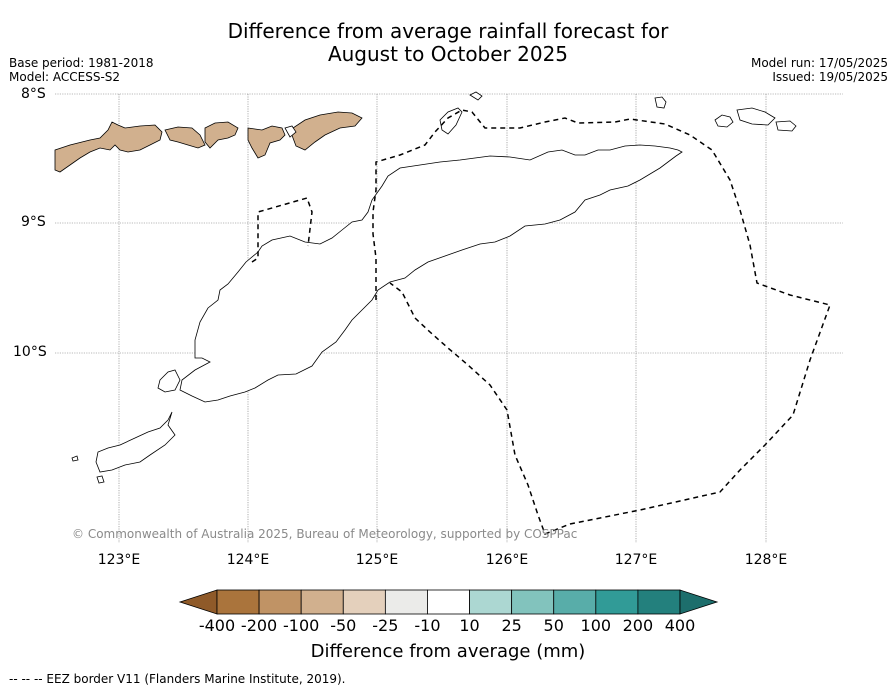  I want to click on lon-label-123e: 123°E, so click(119, 560).